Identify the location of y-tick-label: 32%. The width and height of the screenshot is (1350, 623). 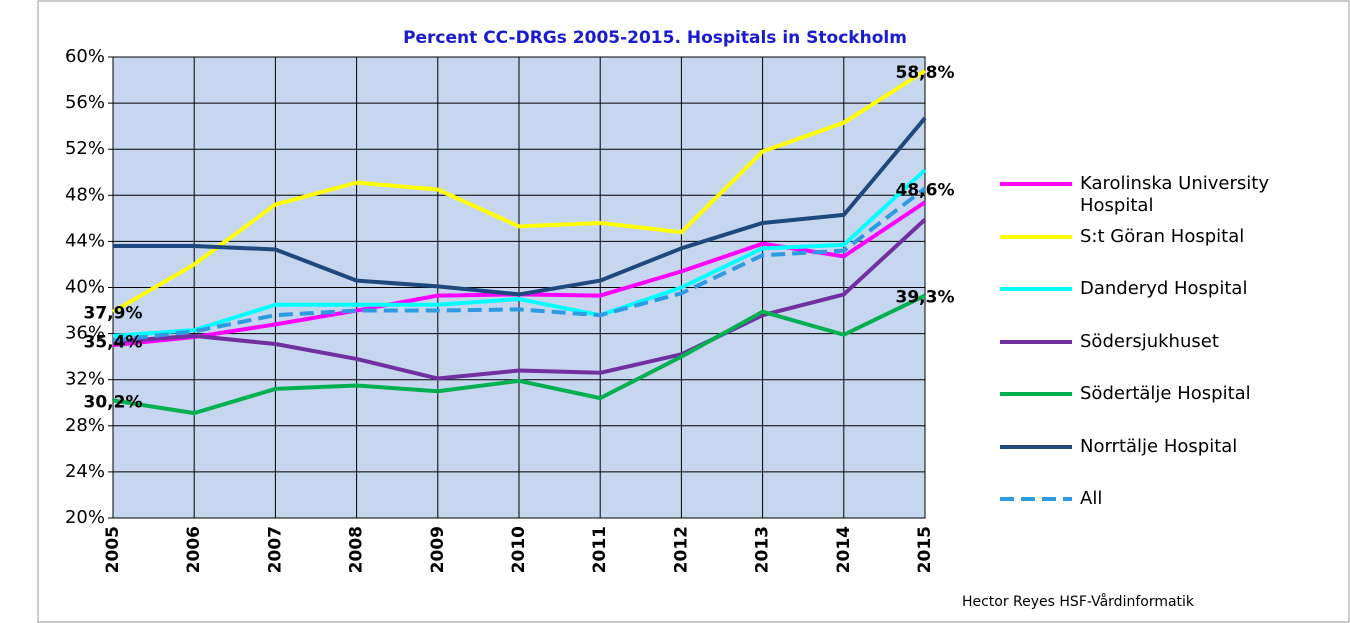
(85, 379).